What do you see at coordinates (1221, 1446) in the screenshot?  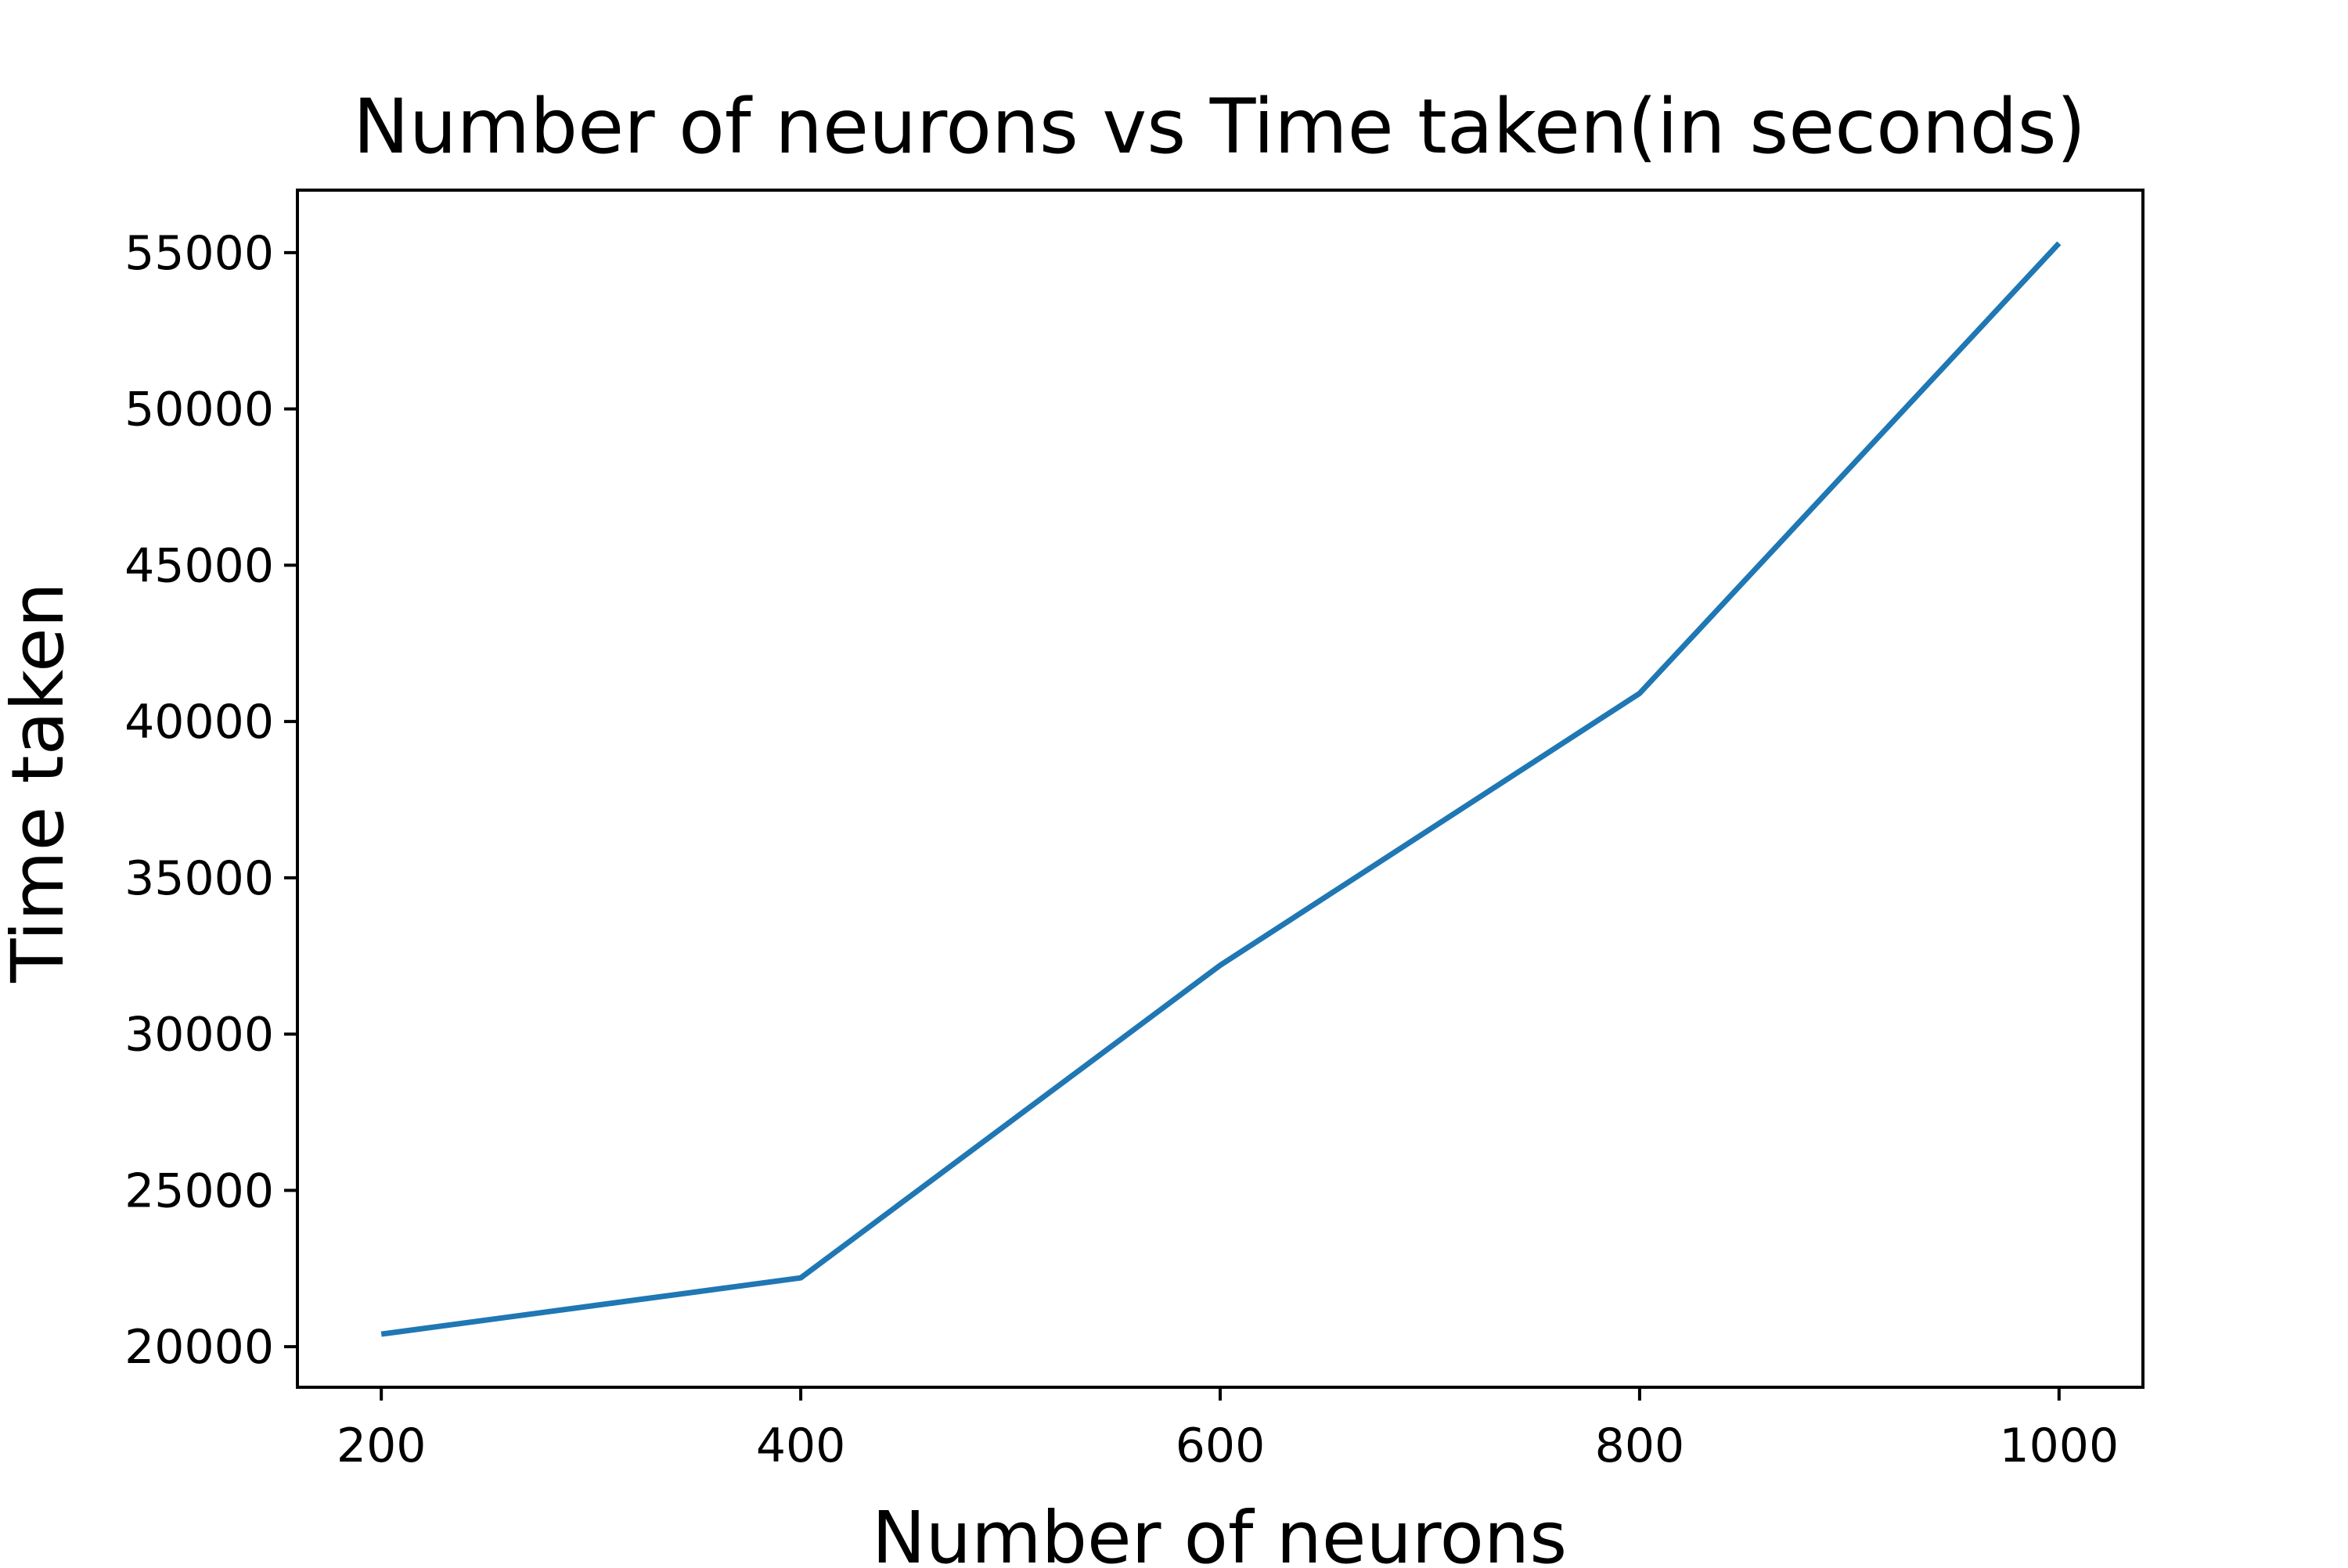 I see `x-tick-label: 600` at bounding box center [1221, 1446].